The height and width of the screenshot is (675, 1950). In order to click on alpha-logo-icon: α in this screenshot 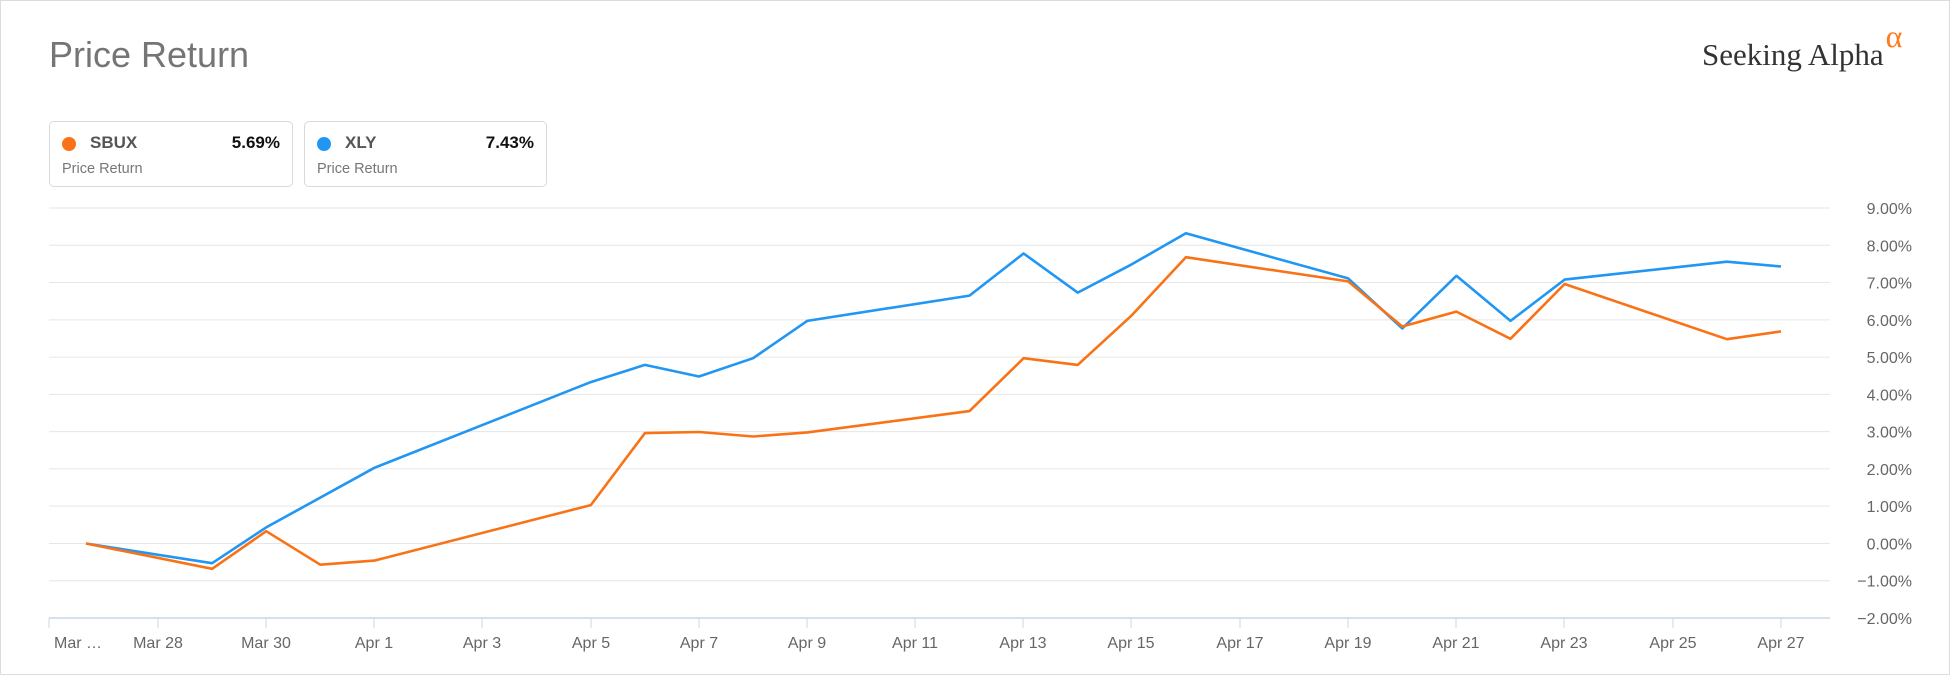, I will do `click(1894, 36)`.